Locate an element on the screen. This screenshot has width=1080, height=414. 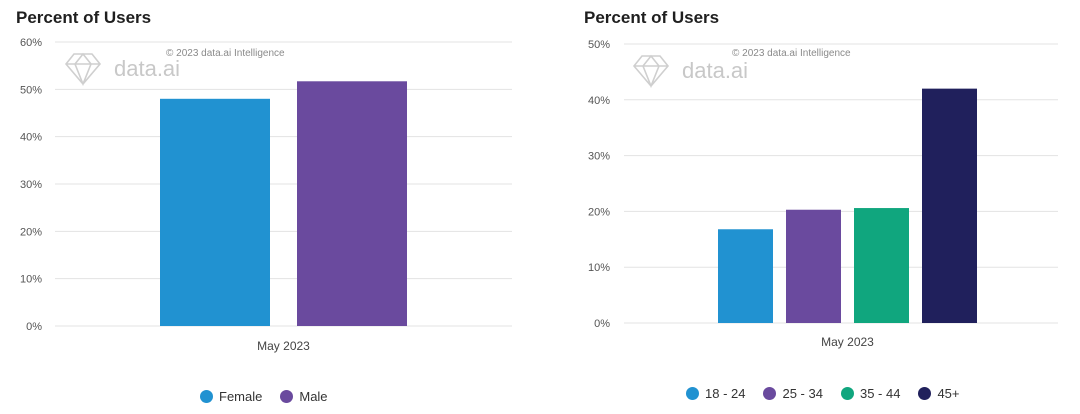
legend-item: 45+ is located at coordinates (939, 393).